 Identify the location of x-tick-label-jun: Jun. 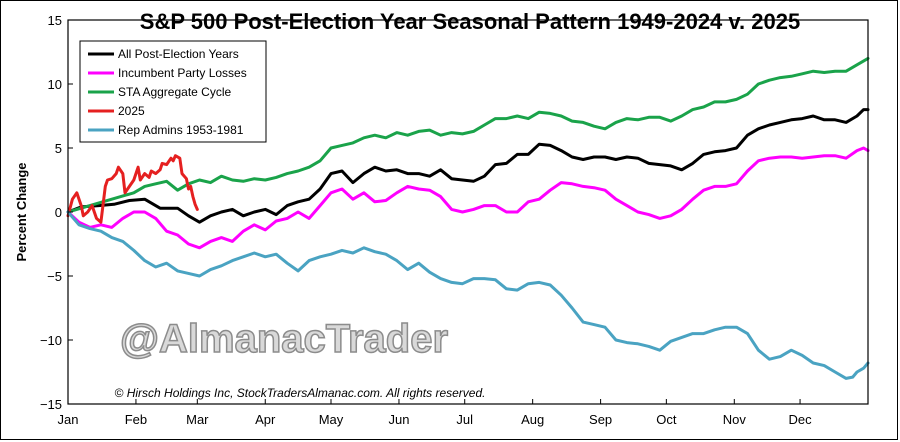
(398, 419).